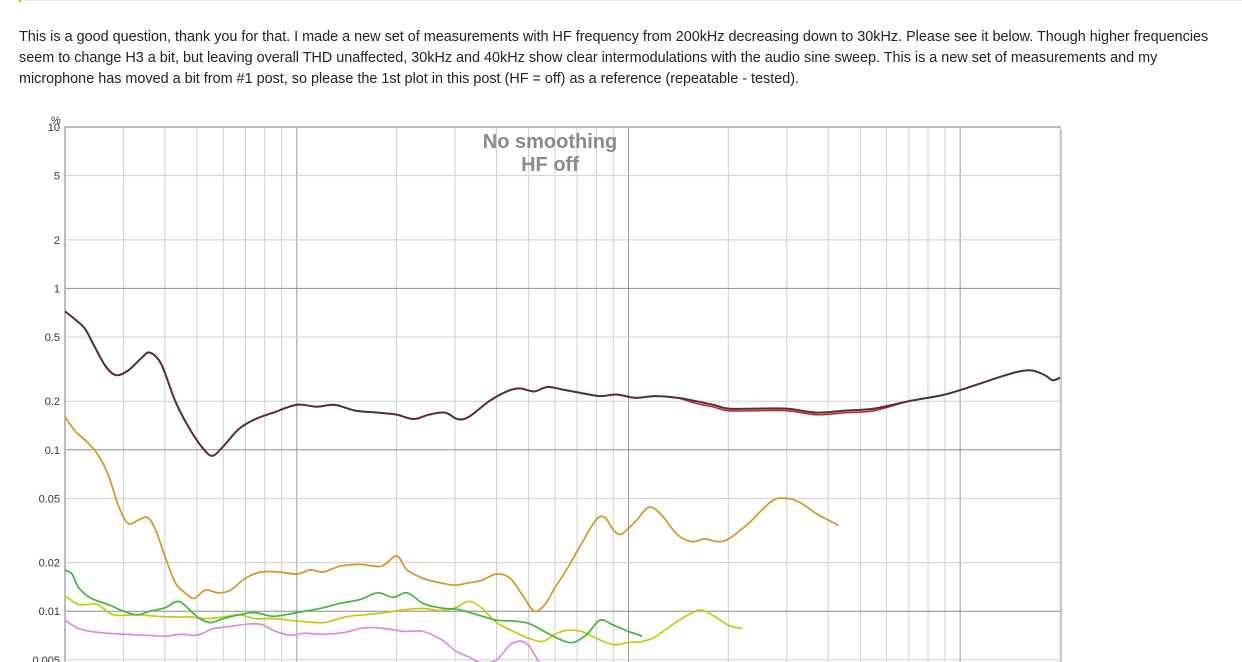 Image resolution: width=1242 pixels, height=662 pixels. Describe the element at coordinates (49, 612) in the screenshot. I see `y-tick-label: 0.01` at that location.